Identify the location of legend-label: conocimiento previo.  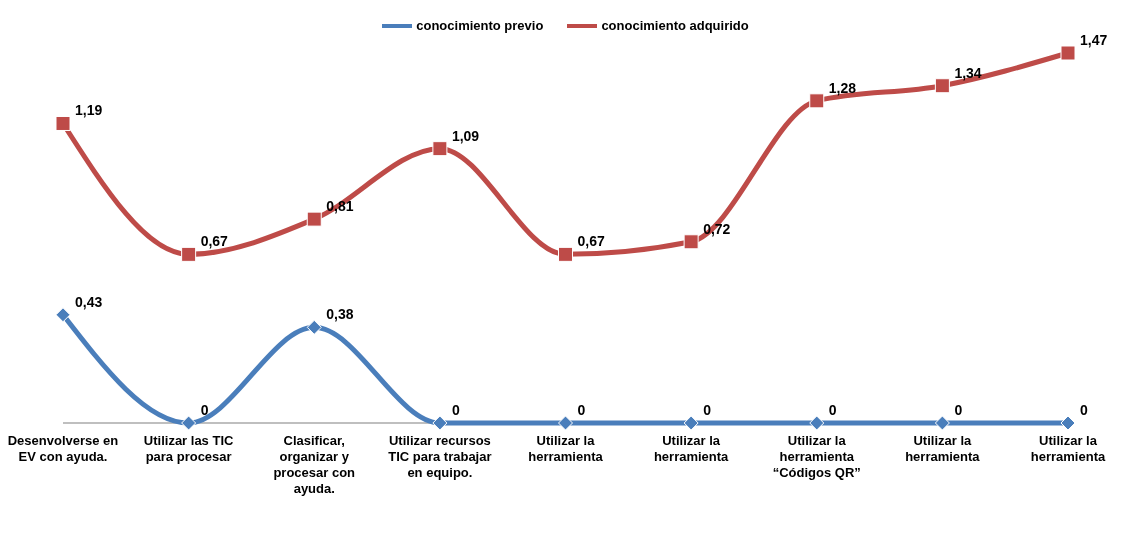
(479, 25).